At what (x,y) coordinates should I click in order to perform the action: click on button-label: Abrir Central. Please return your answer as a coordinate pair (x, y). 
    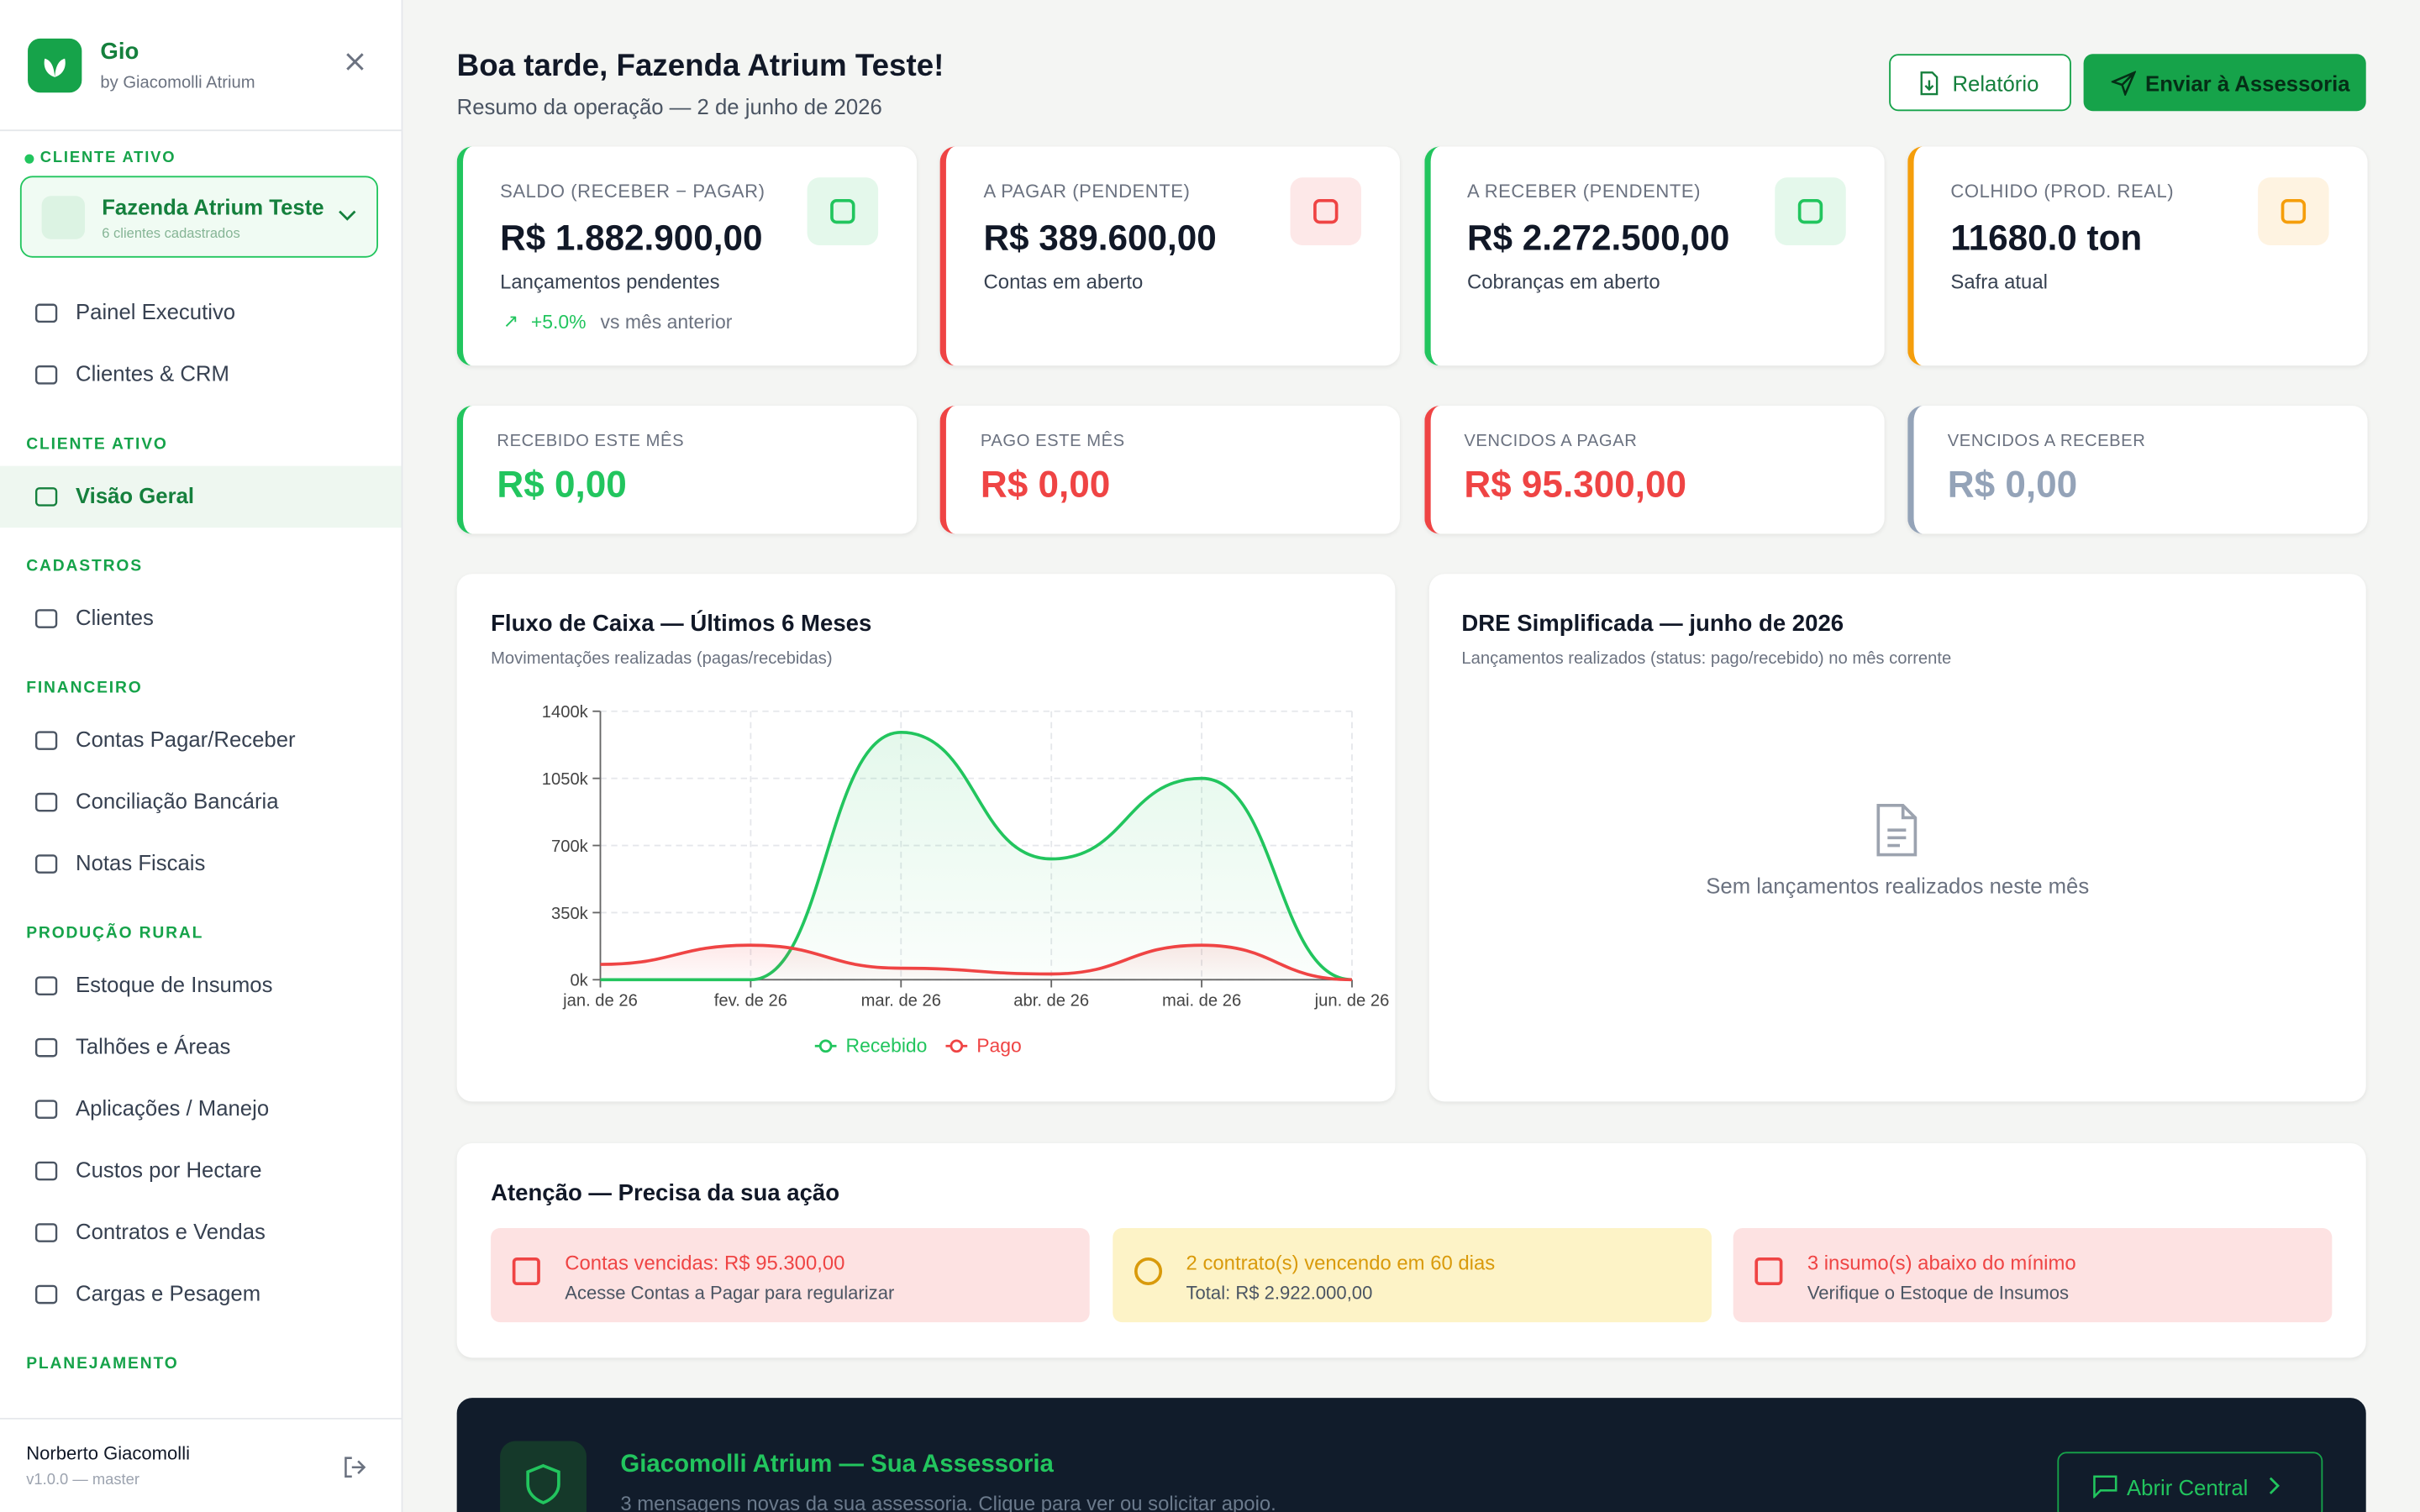
    Looking at the image, I should click on (2188, 1487).